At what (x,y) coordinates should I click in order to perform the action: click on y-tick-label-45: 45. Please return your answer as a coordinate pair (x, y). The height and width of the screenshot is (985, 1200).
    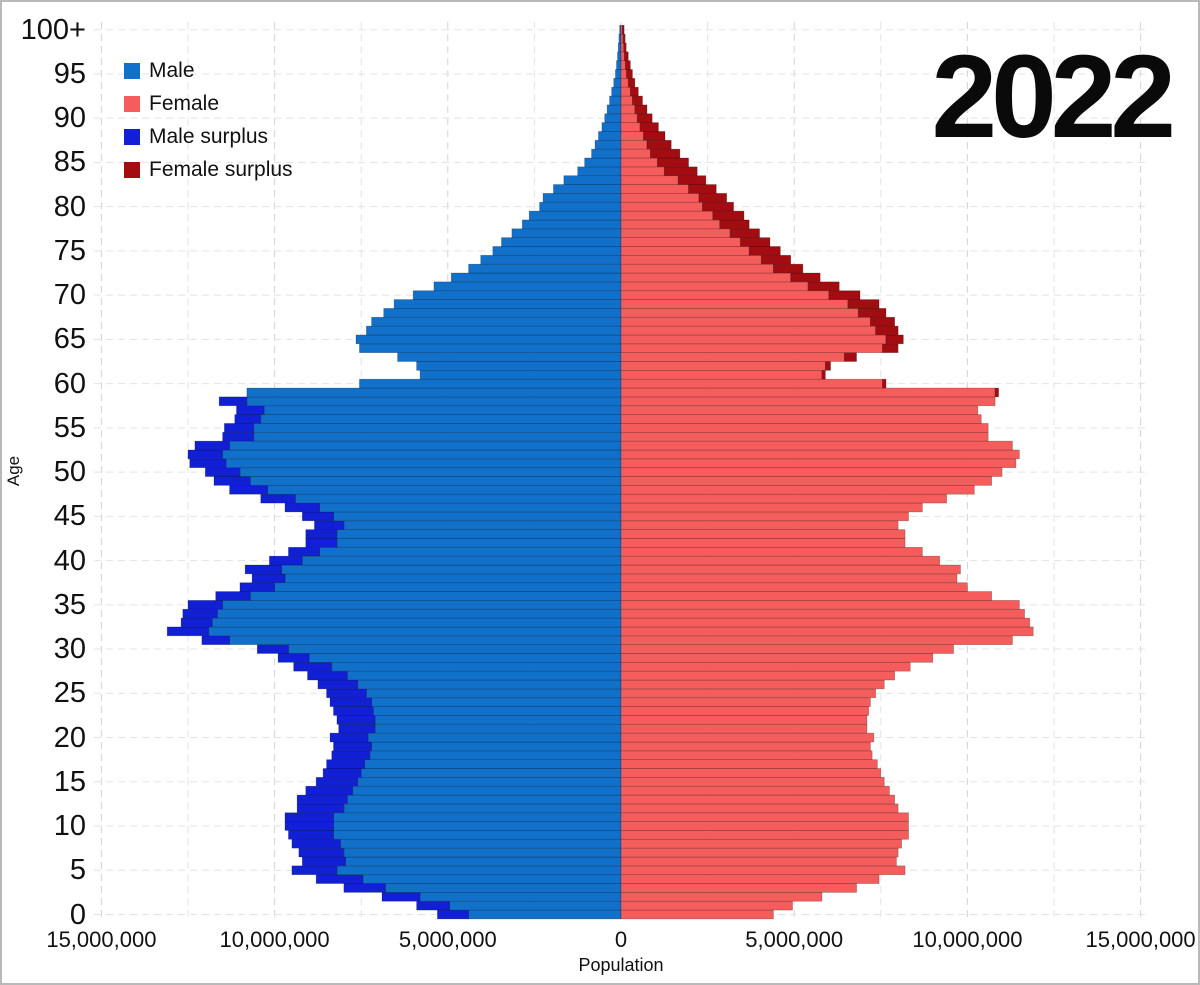
    Looking at the image, I should click on (69, 516).